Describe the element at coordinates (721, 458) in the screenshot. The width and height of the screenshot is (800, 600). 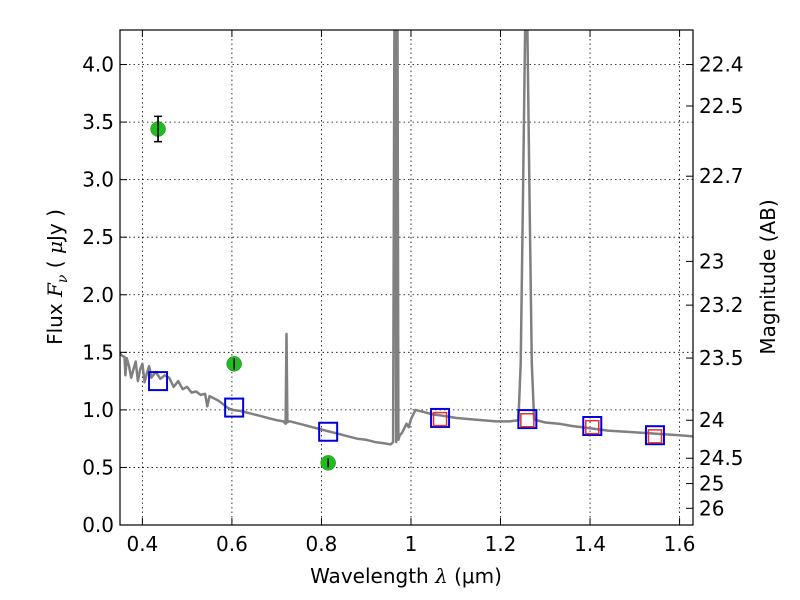
I see `y2-tick-label: 24.5` at that location.